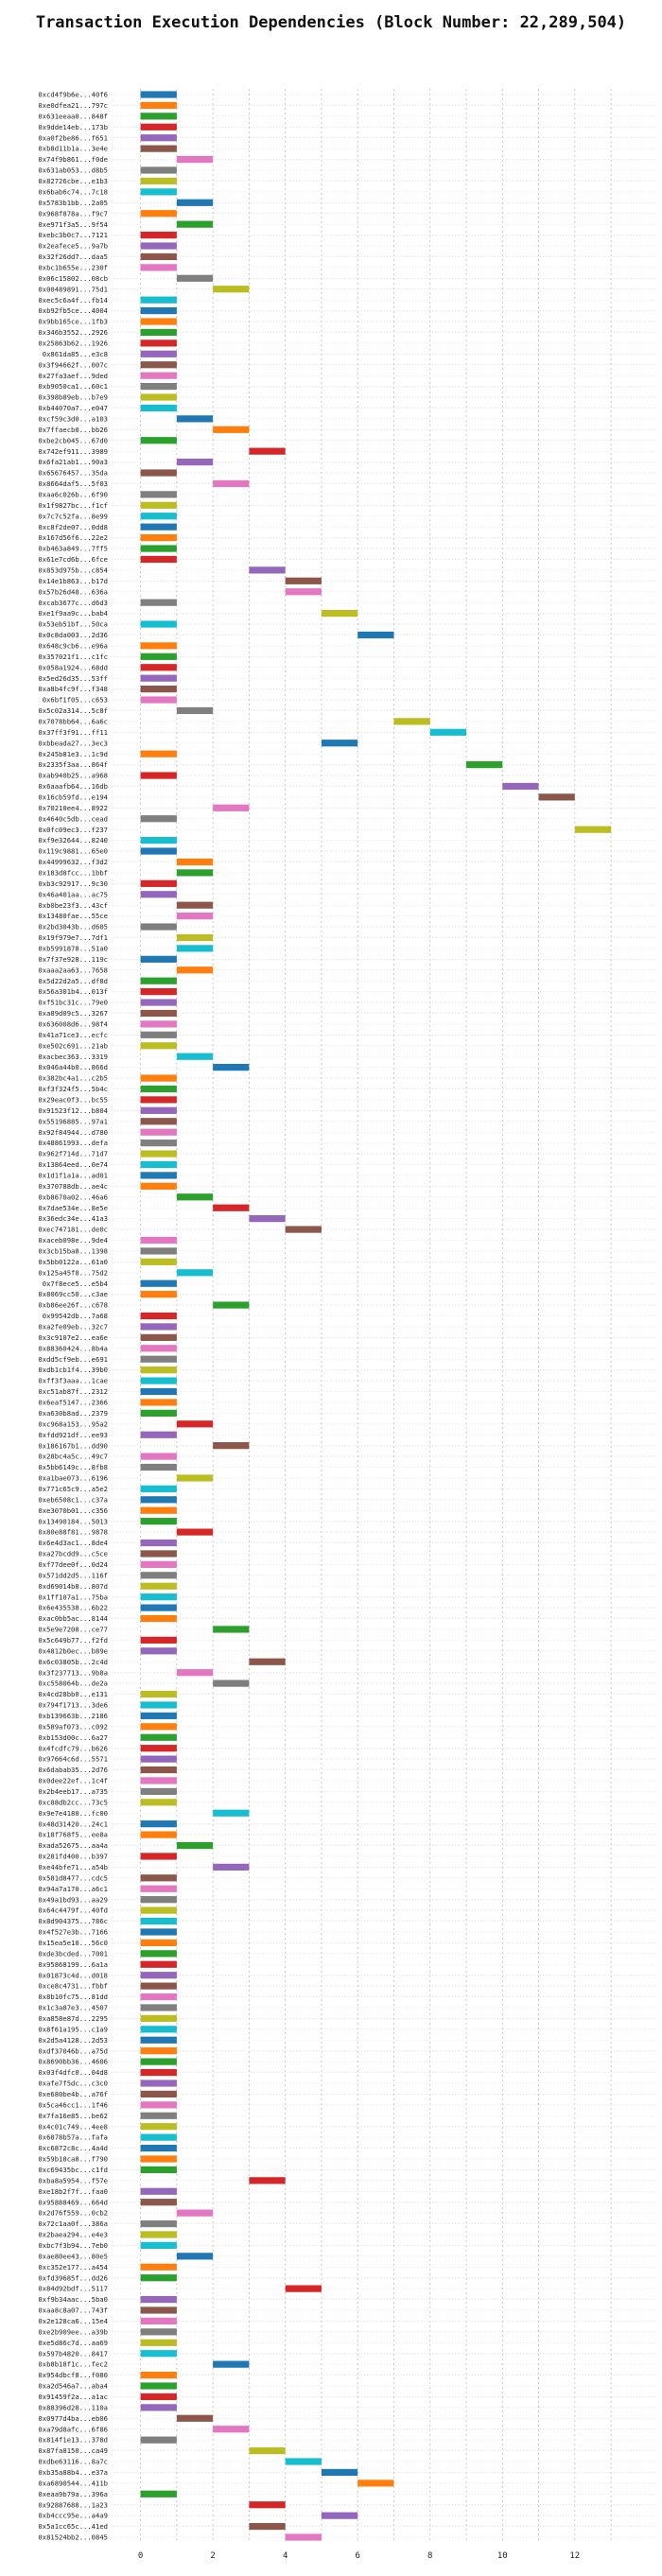 Image resolution: width=662 pixels, height=2576 pixels. What do you see at coordinates (76, 1316) in the screenshot?
I see `task-label: 0x99542db...7a68` at bounding box center [76, 1316].